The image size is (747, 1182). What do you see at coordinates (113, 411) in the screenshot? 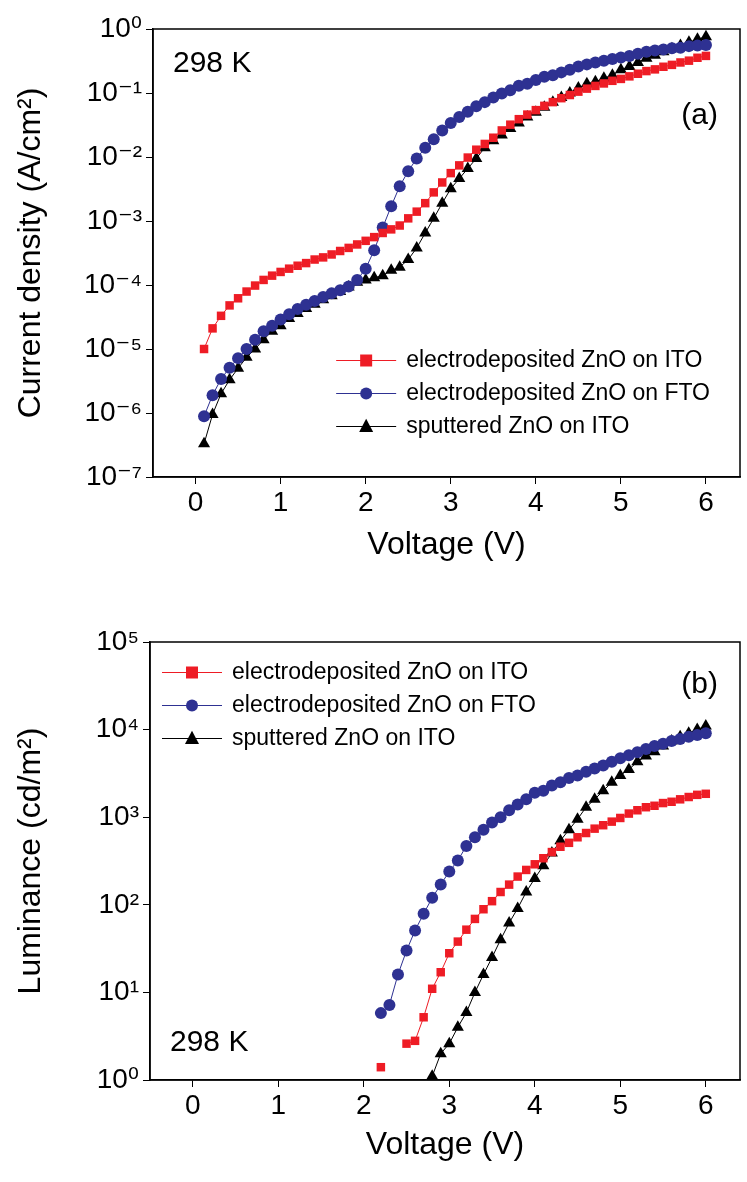
I see `y-tick-label: 10⁻⁶` at bounding box center [113, 411].